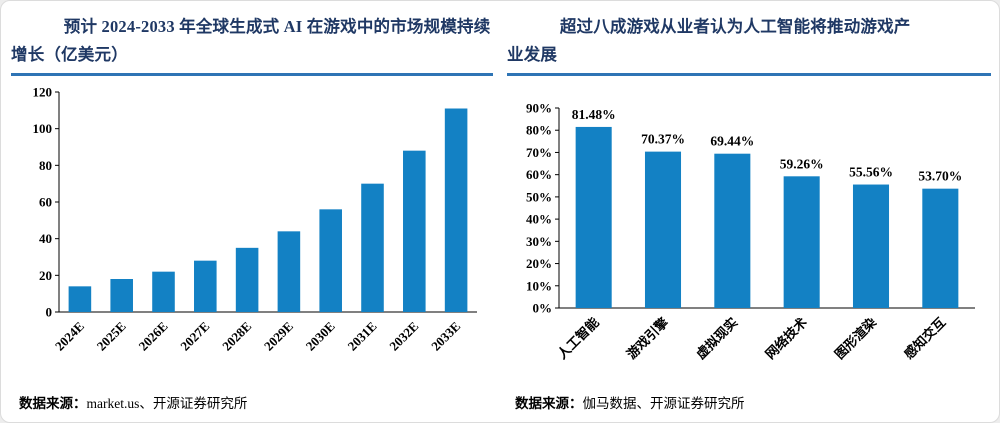 The image size is (1000, 423). Describe the element at coordinates (163, 291) in the screenshot. I see `bar-2026E` at that location.